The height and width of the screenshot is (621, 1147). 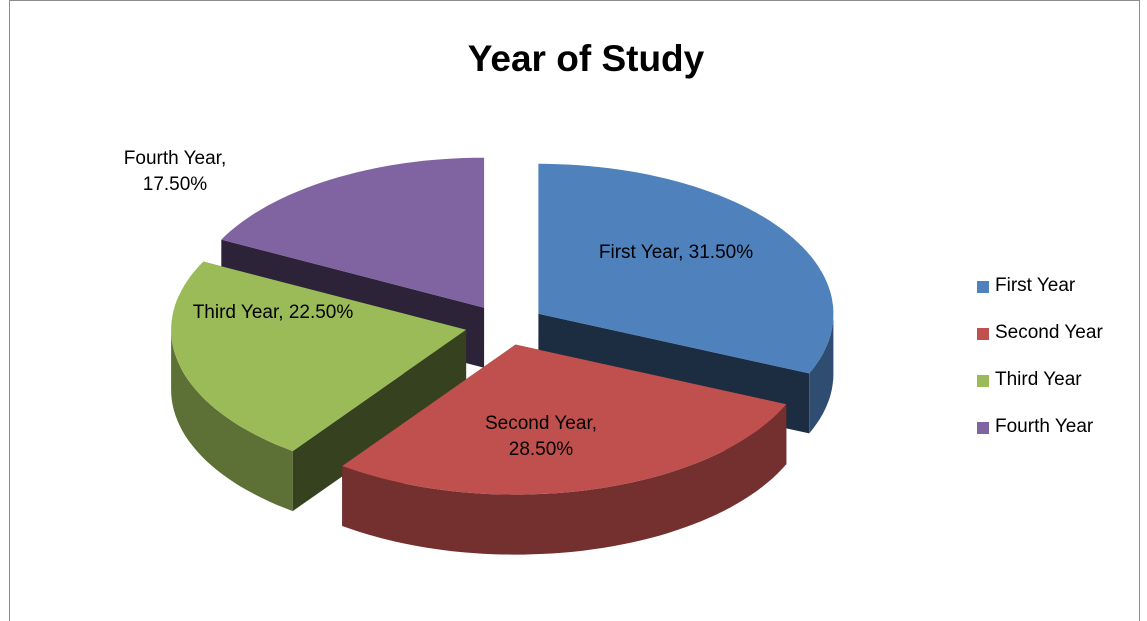 What do you see at coordinates (676, 252) in the screenshot?
I see `data-label: First Year, 31.50%` at bounding box center [676, 252].